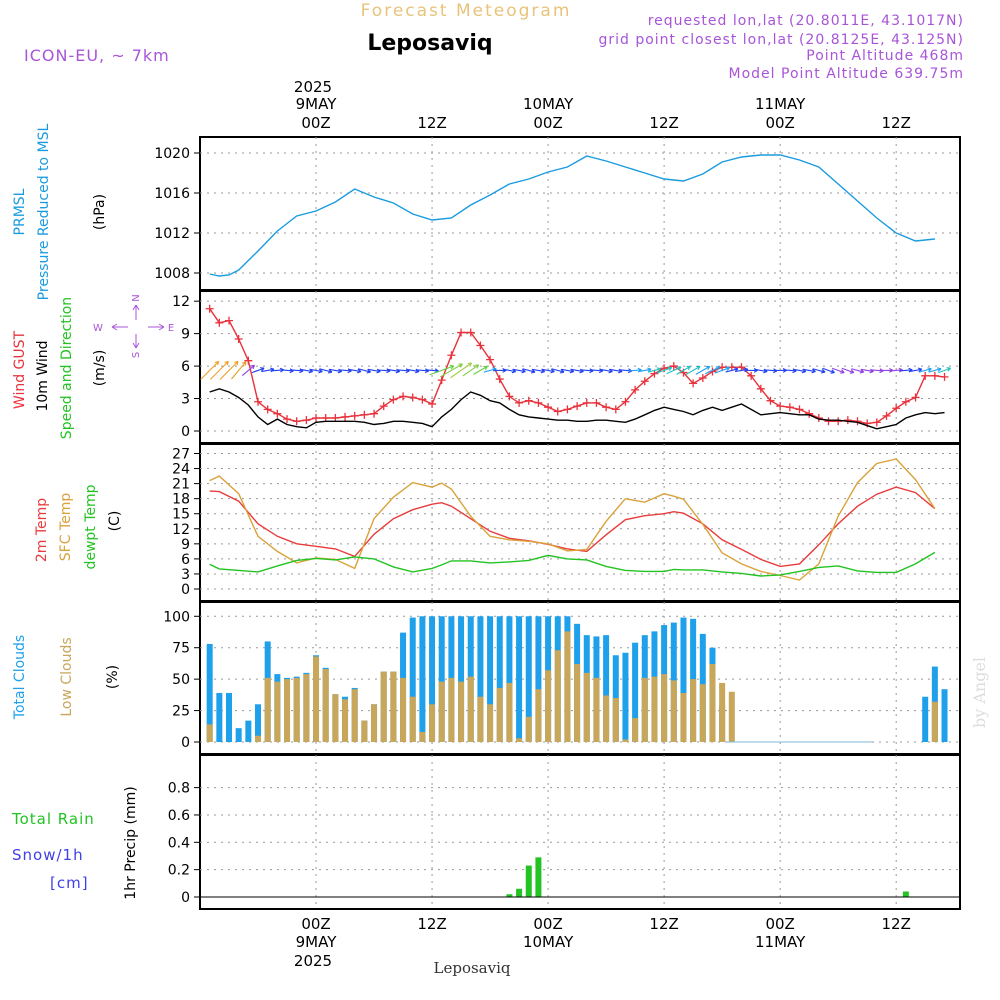 The height and width of the screenshot is (1000, 1000). I want to click on credit-text: by Angel, so click(979, 692).